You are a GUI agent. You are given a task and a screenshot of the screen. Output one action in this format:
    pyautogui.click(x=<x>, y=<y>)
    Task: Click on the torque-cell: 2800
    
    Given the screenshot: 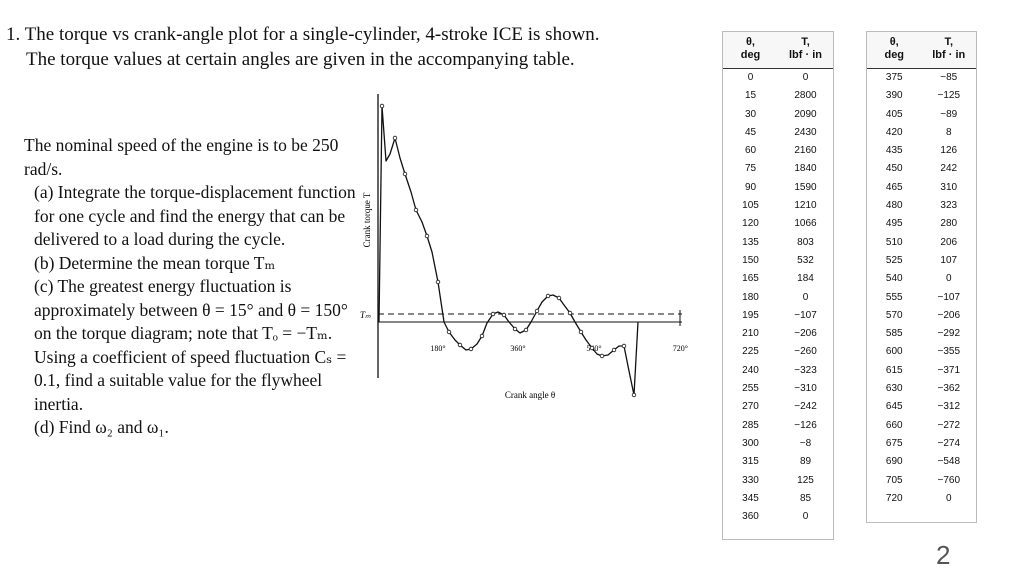 What is the action you would take?
    pyautogui.click(x=805, y=96)
    